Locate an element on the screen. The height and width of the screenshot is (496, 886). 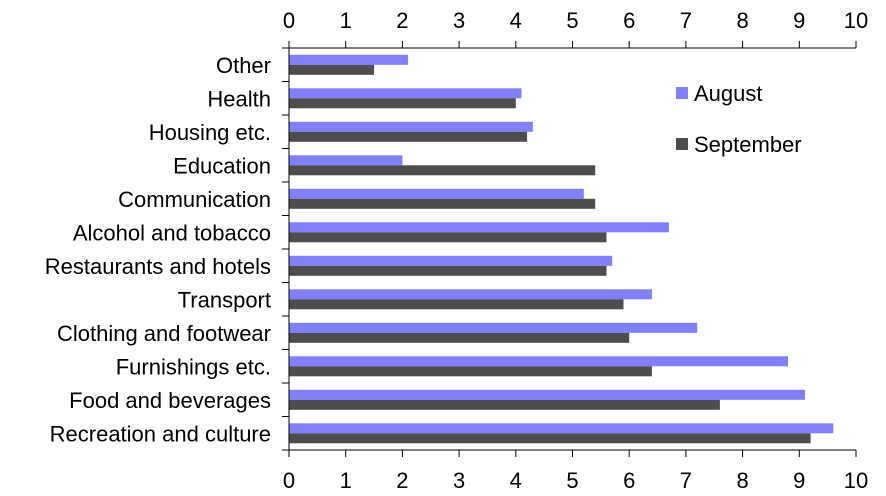
x-tick-label-bottom: 2 is located at coordinates (402, 480).